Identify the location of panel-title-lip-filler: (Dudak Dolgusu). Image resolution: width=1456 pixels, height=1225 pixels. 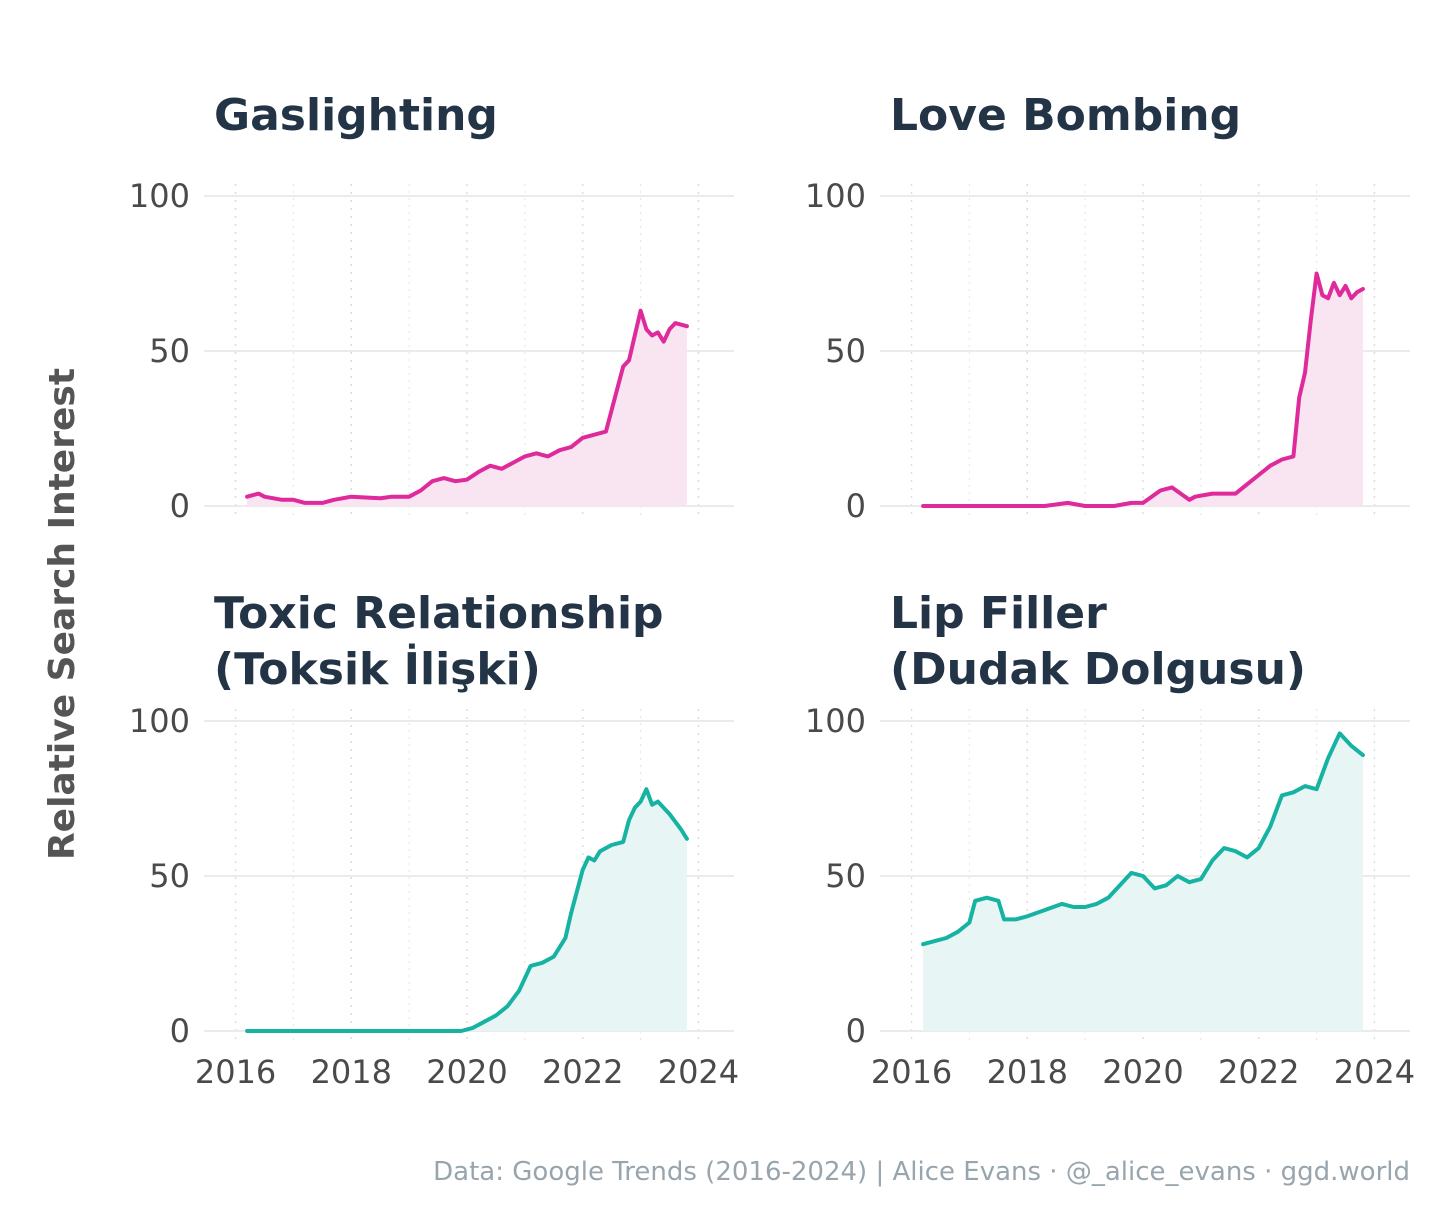
(1098, 669).